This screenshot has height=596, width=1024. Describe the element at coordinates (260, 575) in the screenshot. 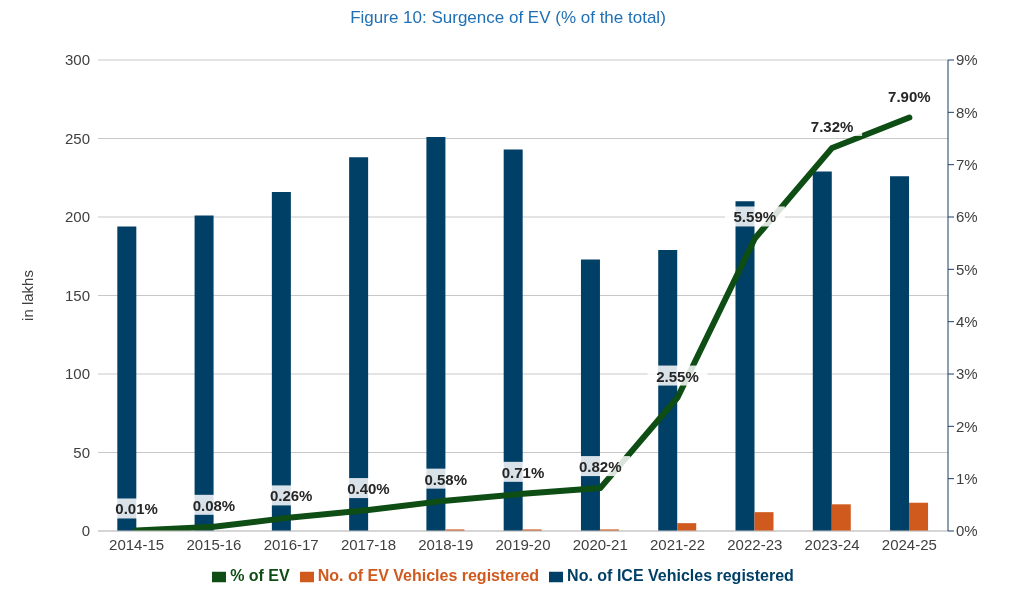

I see `legend-label: % of EV` at that location.